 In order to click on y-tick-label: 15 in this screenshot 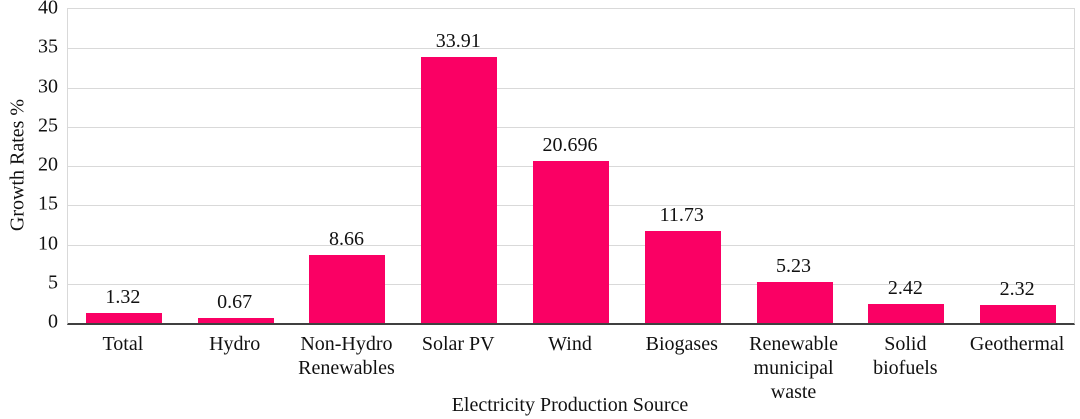, I will do `click(48, 203)`.